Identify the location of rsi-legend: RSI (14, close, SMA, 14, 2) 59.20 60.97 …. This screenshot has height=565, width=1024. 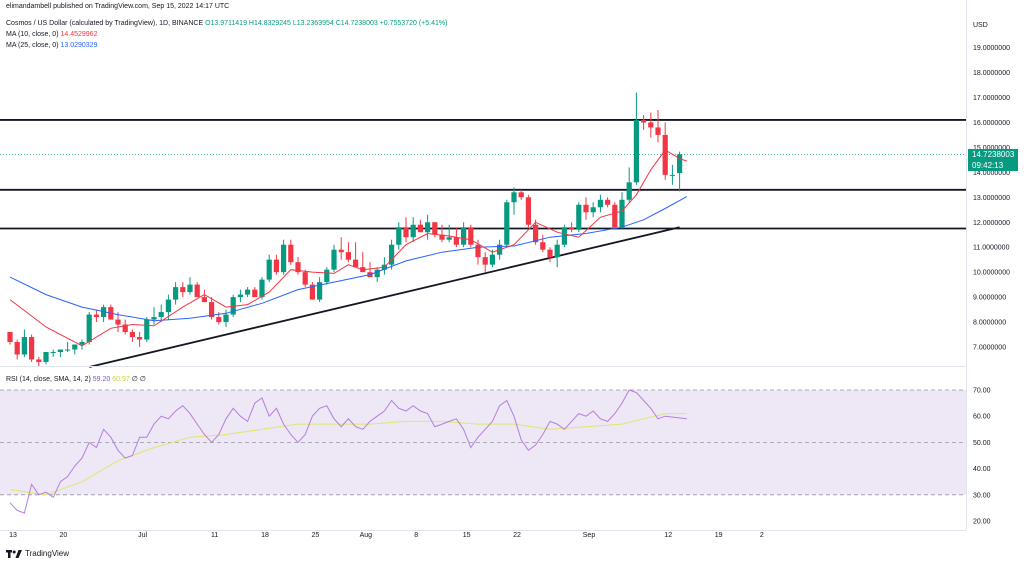
(76, 379).